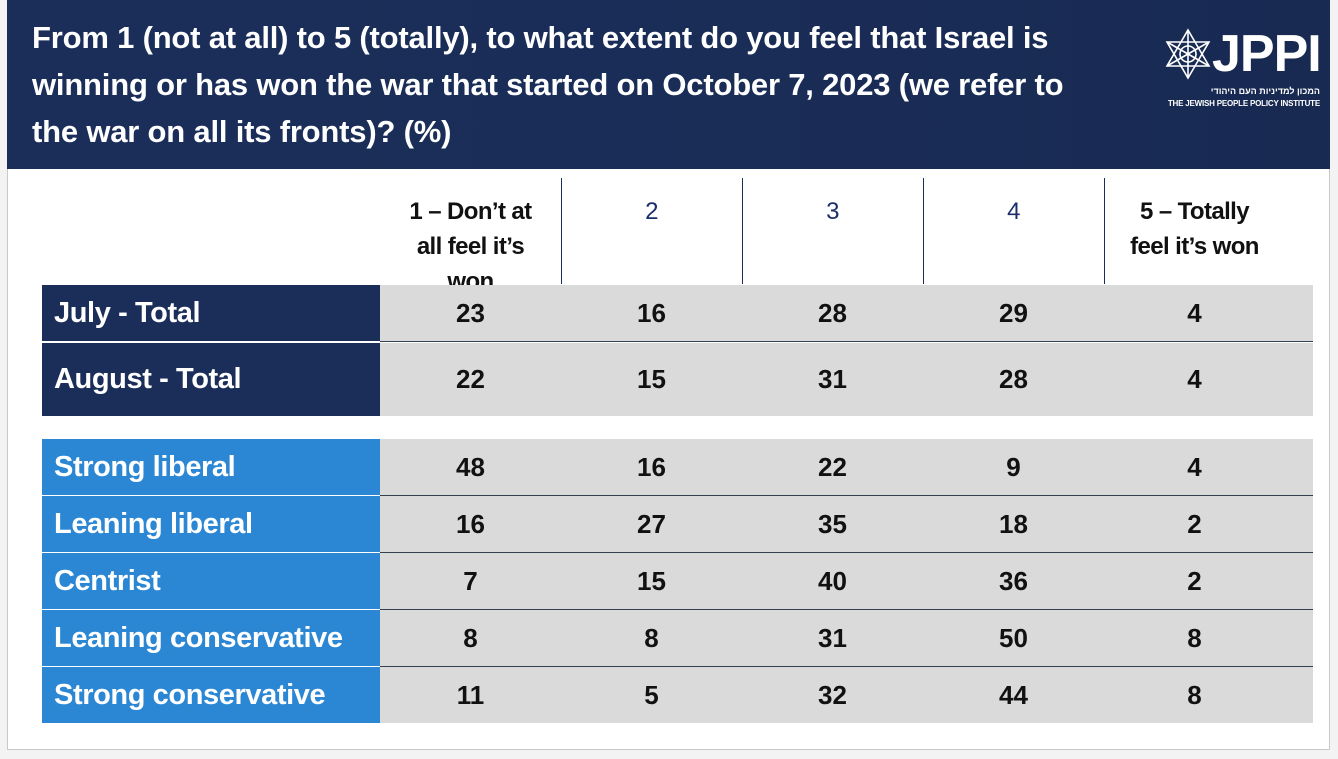  Describe the element at coordinates (1013, 211) in the screenshot. I see `column-header-4: 4` at that location.